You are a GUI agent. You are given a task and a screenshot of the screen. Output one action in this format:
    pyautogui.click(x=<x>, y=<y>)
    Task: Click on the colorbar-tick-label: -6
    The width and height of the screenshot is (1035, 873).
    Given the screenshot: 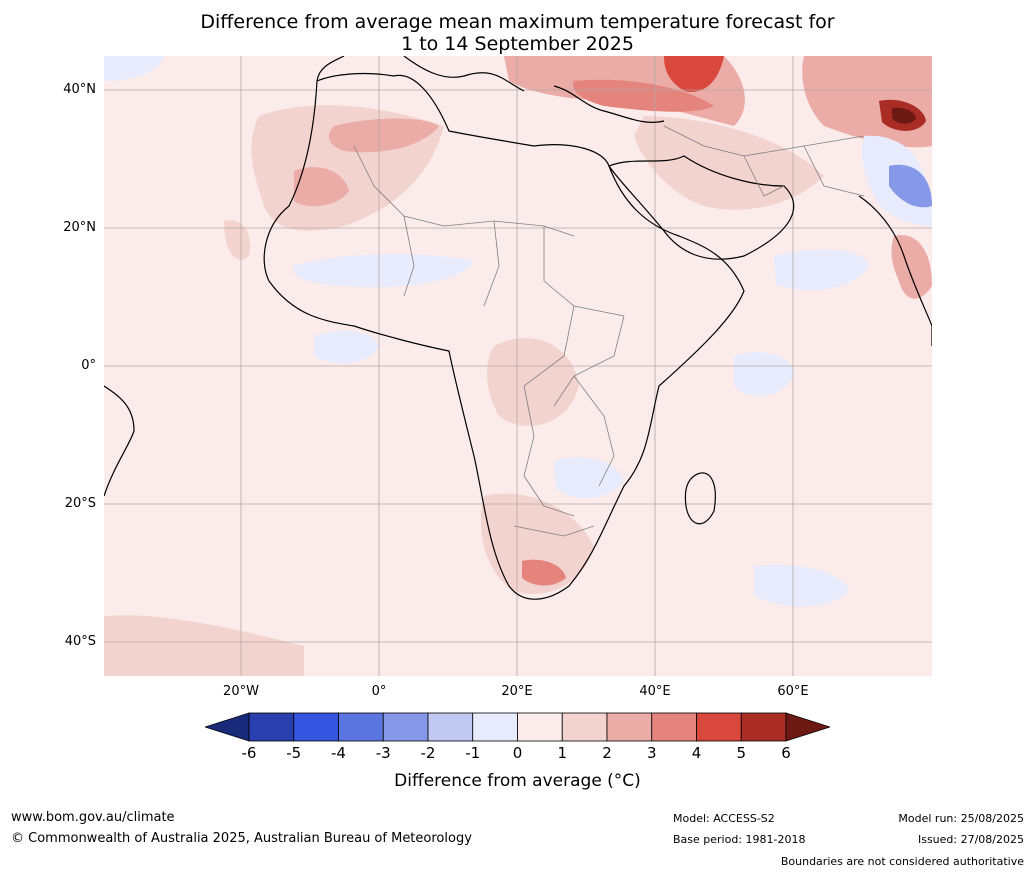 What is the action you would take?
    pyautogui.click(x=249, y=753)
    